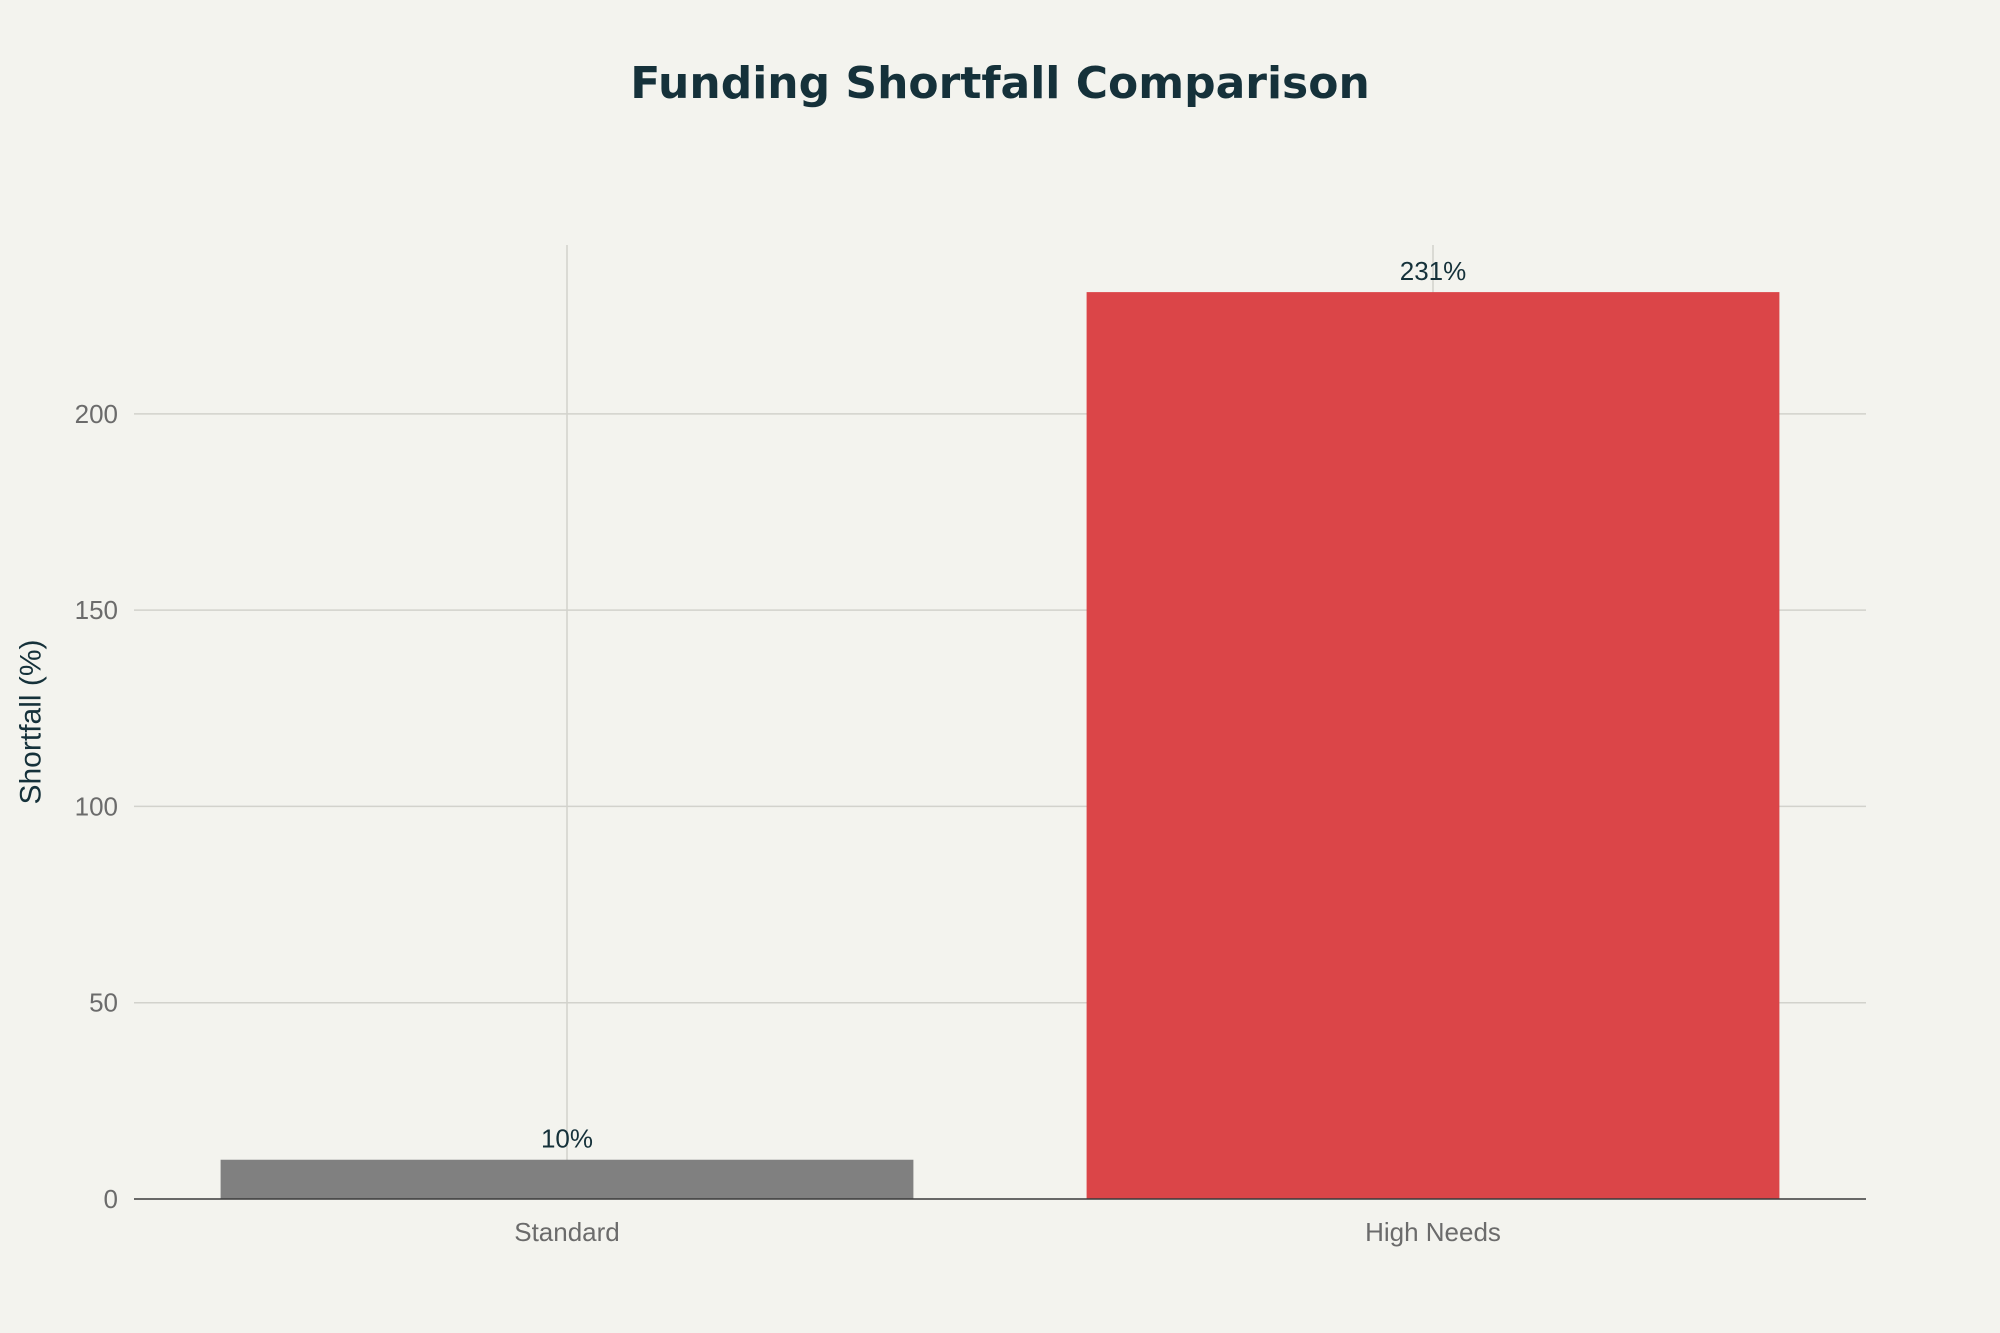  What do you see at coordinates (1433, 271) in the screenshot?
I see `data-label: 231%` at bounding box center [1433, 271].